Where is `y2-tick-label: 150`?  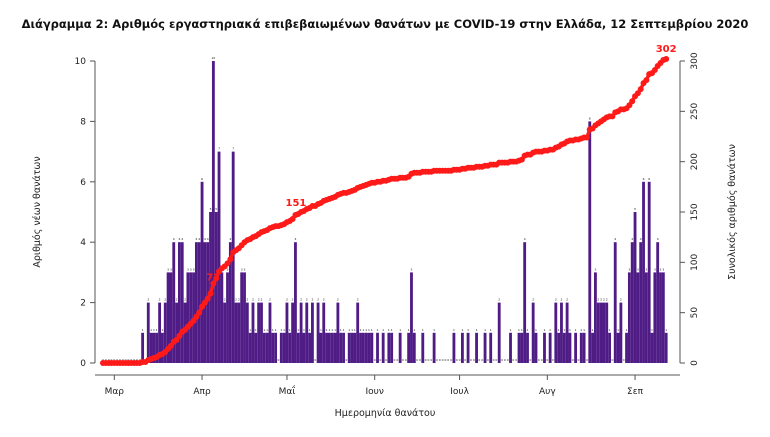
y2-tick-label: 150 is located at coordinates (695, 211).